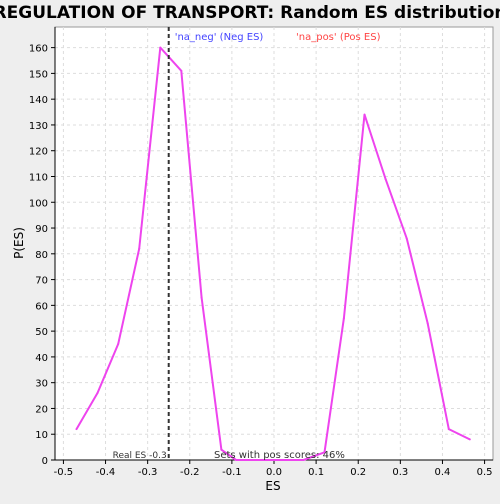  I want to click on y-tick-label: 130, so click(38, 126).